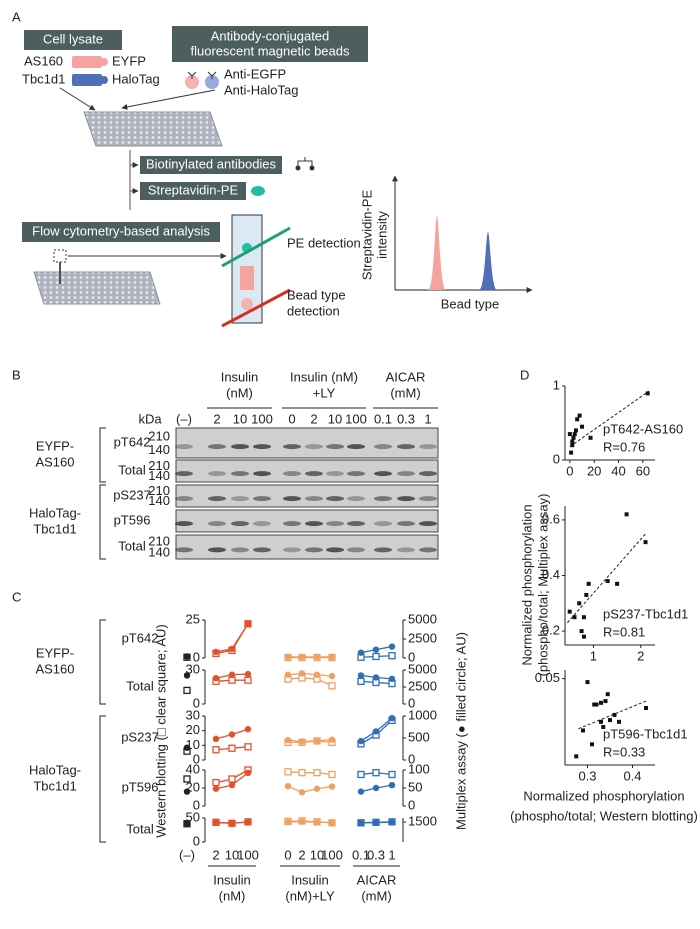 The width and height of the screenshot is (700, 929). Describe the element at coordinates (216, 418) in the screenshot. I see `dose-label: 2` at that location.